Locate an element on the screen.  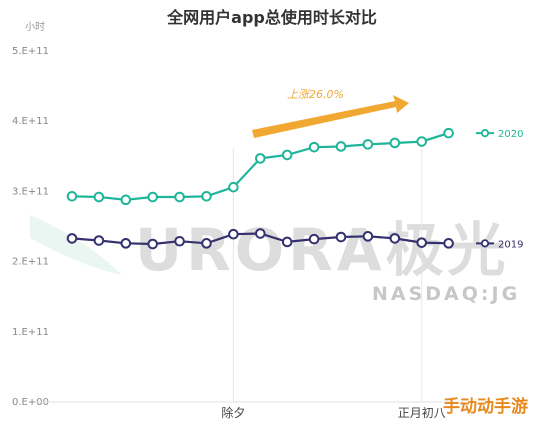
legend: 2020 2019 is located at coordinates (499, 189).